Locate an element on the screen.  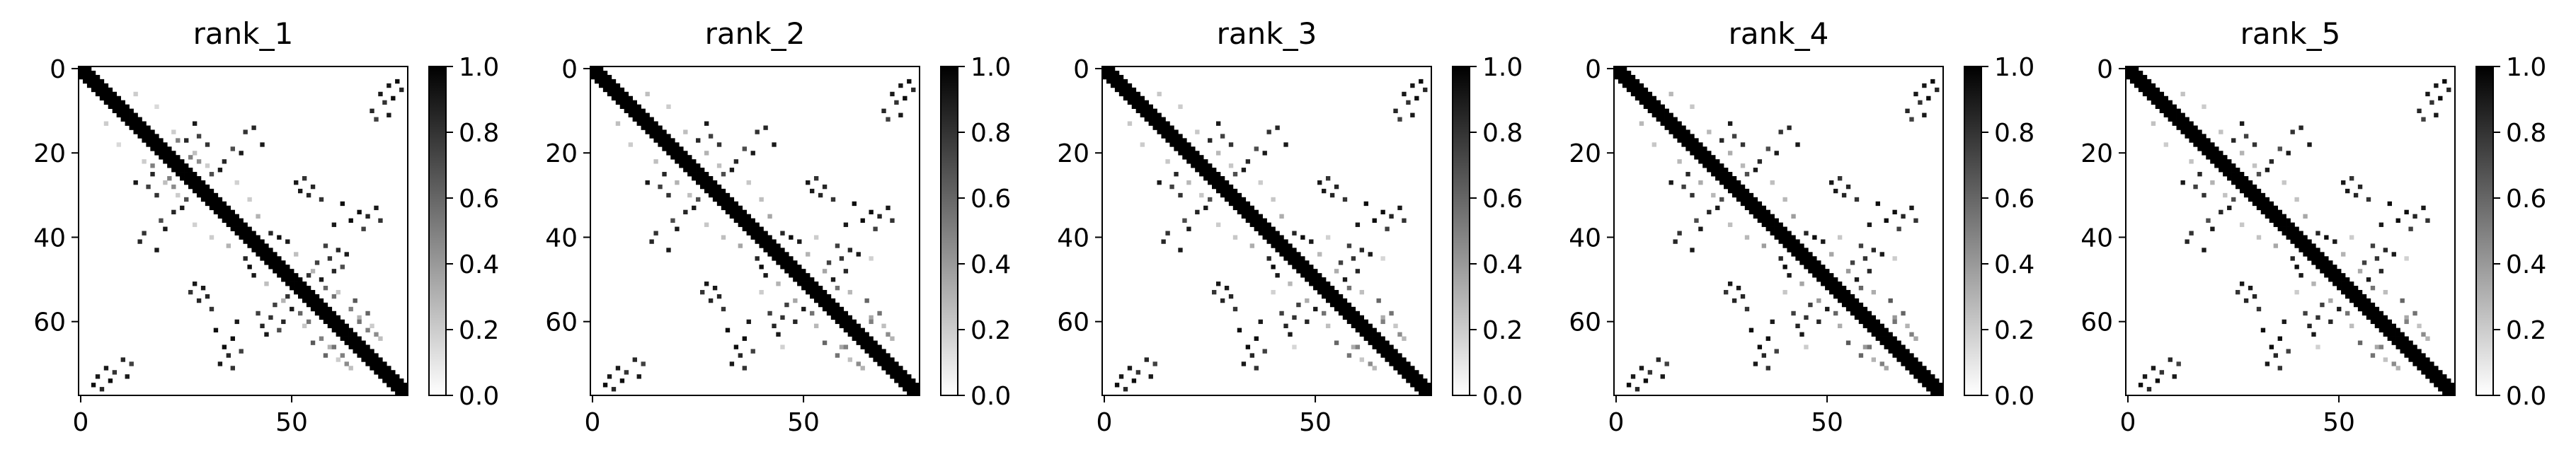
colorbar is located at coordinates (2484, 230).